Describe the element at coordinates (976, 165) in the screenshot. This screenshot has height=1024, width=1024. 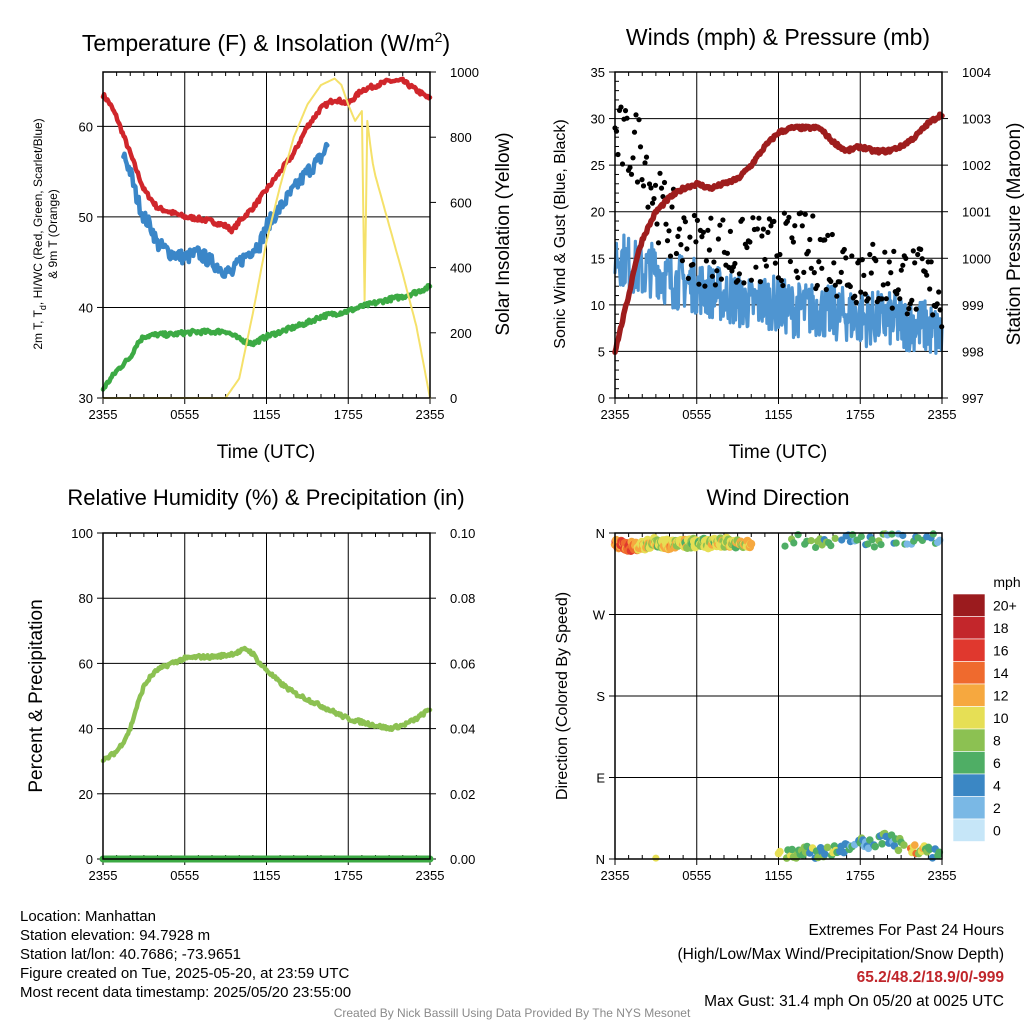
I see `y2-tick-label: 1002` at that location.